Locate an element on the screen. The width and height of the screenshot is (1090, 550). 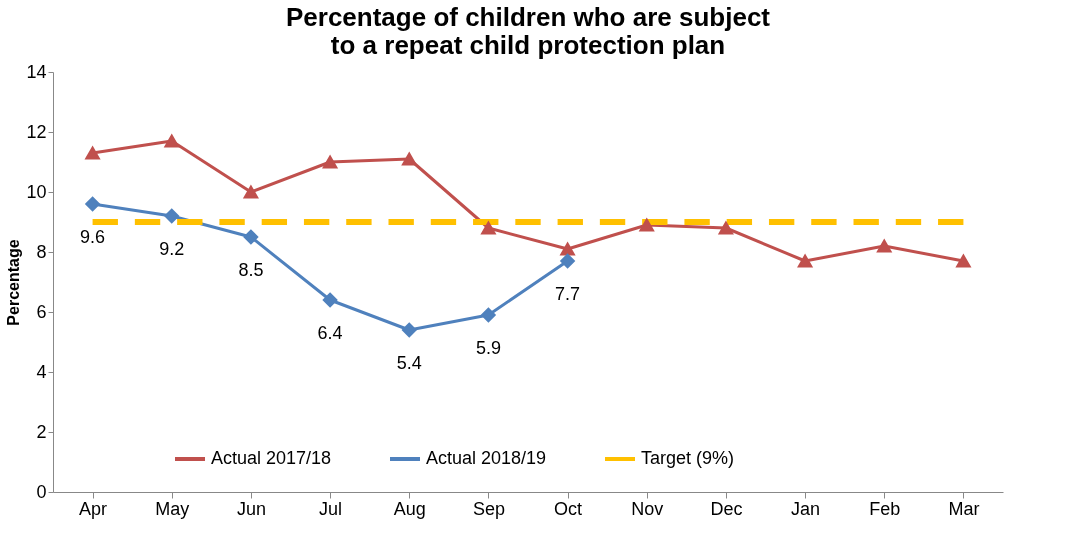
x-tick-label: Dec is located at coordinates (726, 508).